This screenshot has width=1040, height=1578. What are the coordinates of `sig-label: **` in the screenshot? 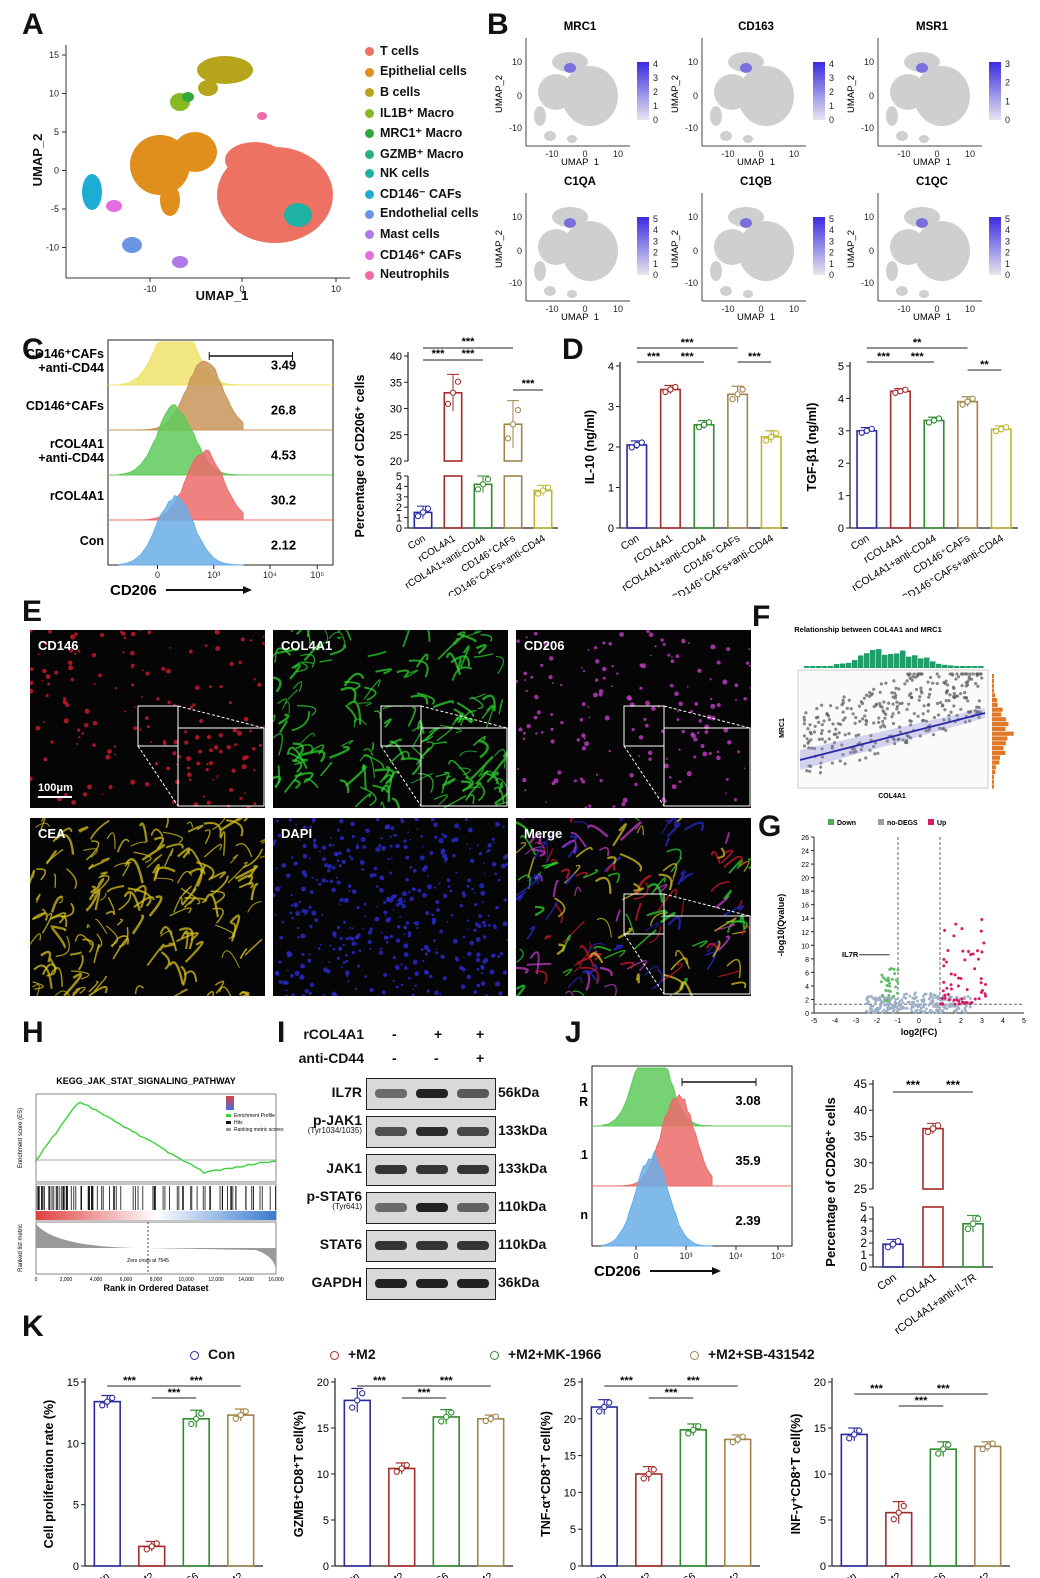 It's located at (917, 343).